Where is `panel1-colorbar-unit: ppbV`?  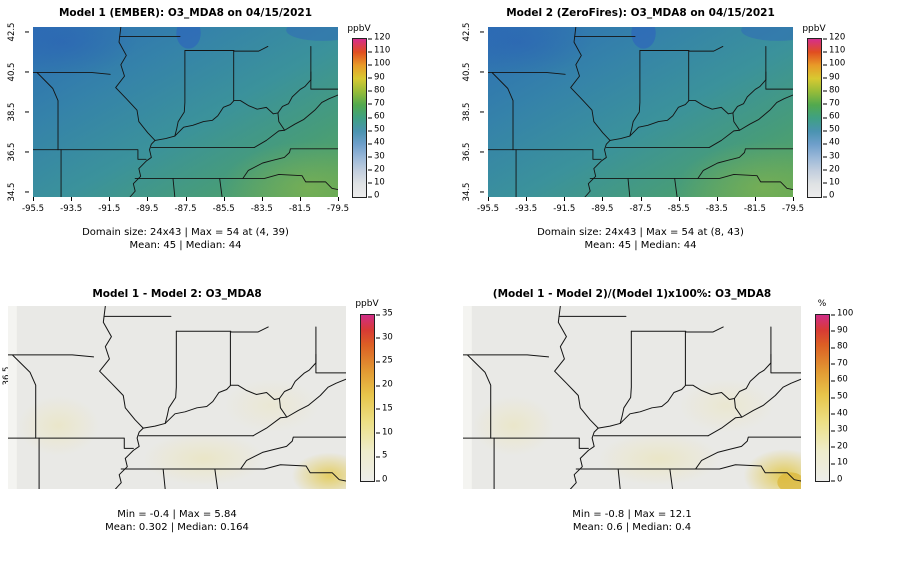 panel1-colorbar-unit: ppbV is located at coordinates (359, 29).